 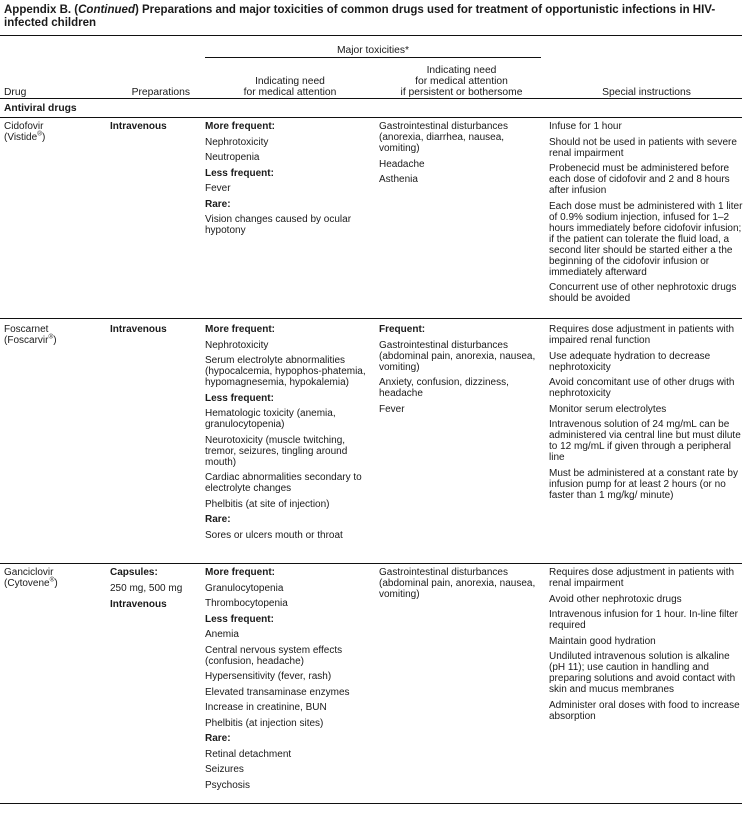 I want to click on section-antiviral-drugs: Antiviral drugs, so click(x=40, y=108).